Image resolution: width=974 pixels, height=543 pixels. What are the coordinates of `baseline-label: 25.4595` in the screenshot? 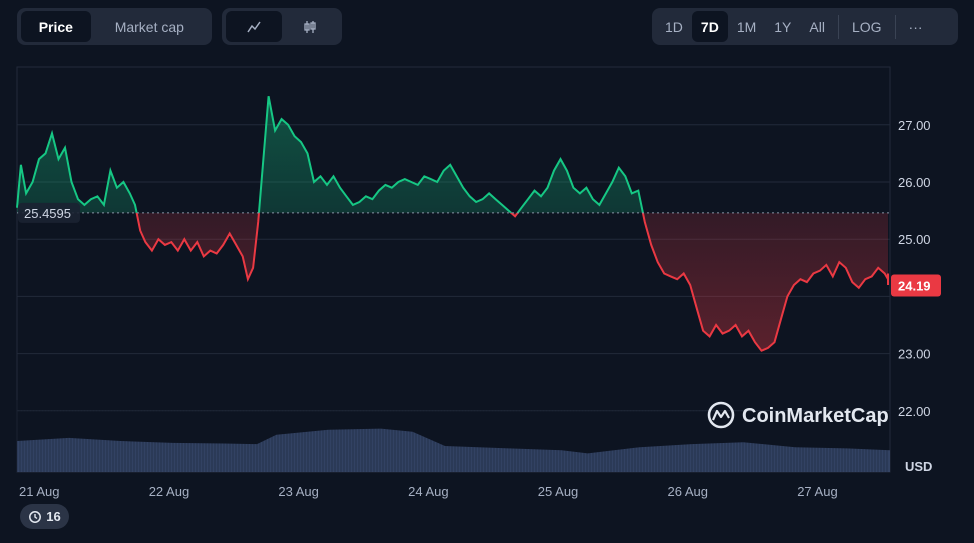 It's located at (47, 213).